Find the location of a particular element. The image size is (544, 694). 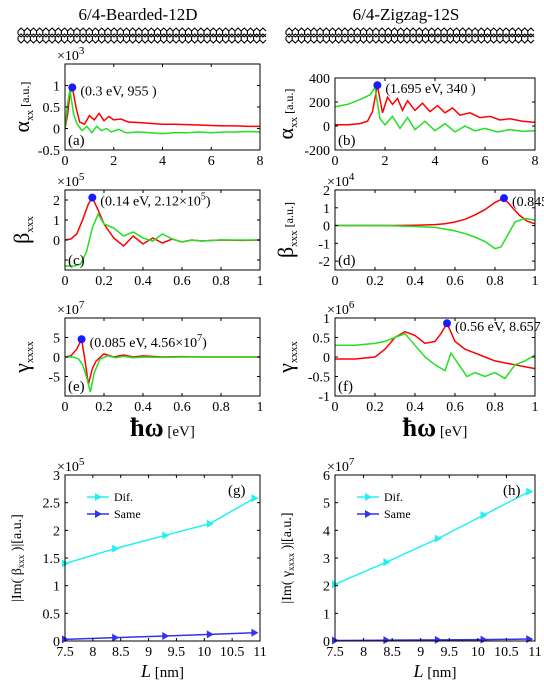

panel-label: (g) is located at coordinates (237, 491).